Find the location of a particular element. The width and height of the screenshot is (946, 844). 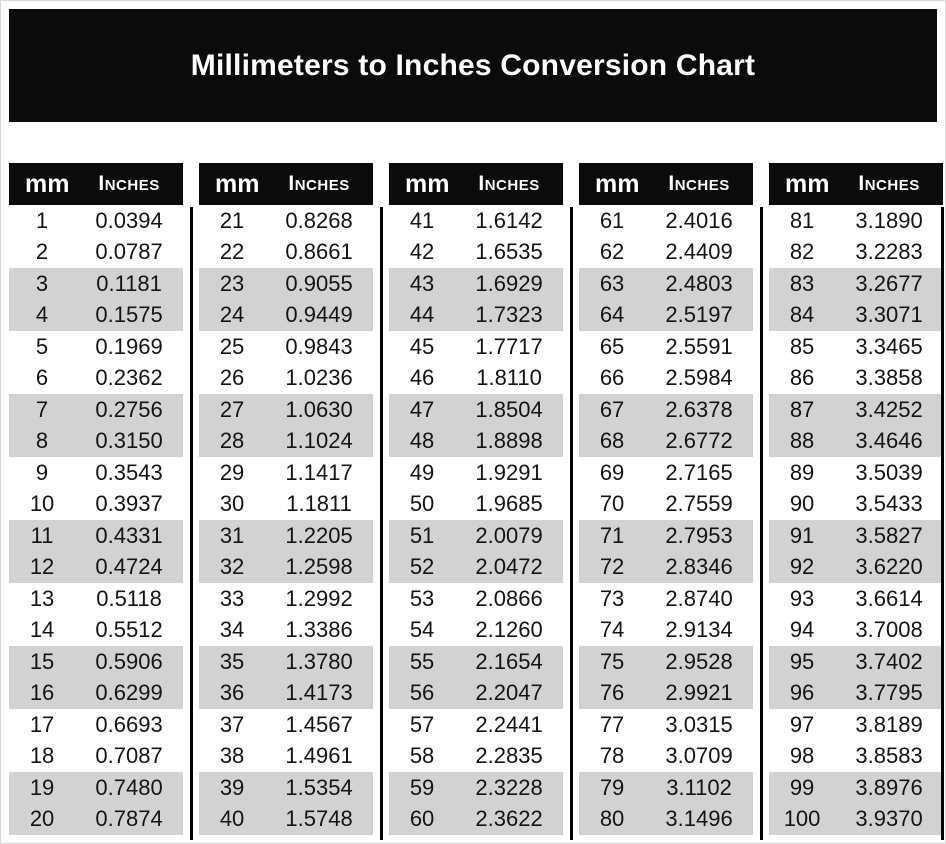

mm-value: 24 is located at coordinates (232, 315).